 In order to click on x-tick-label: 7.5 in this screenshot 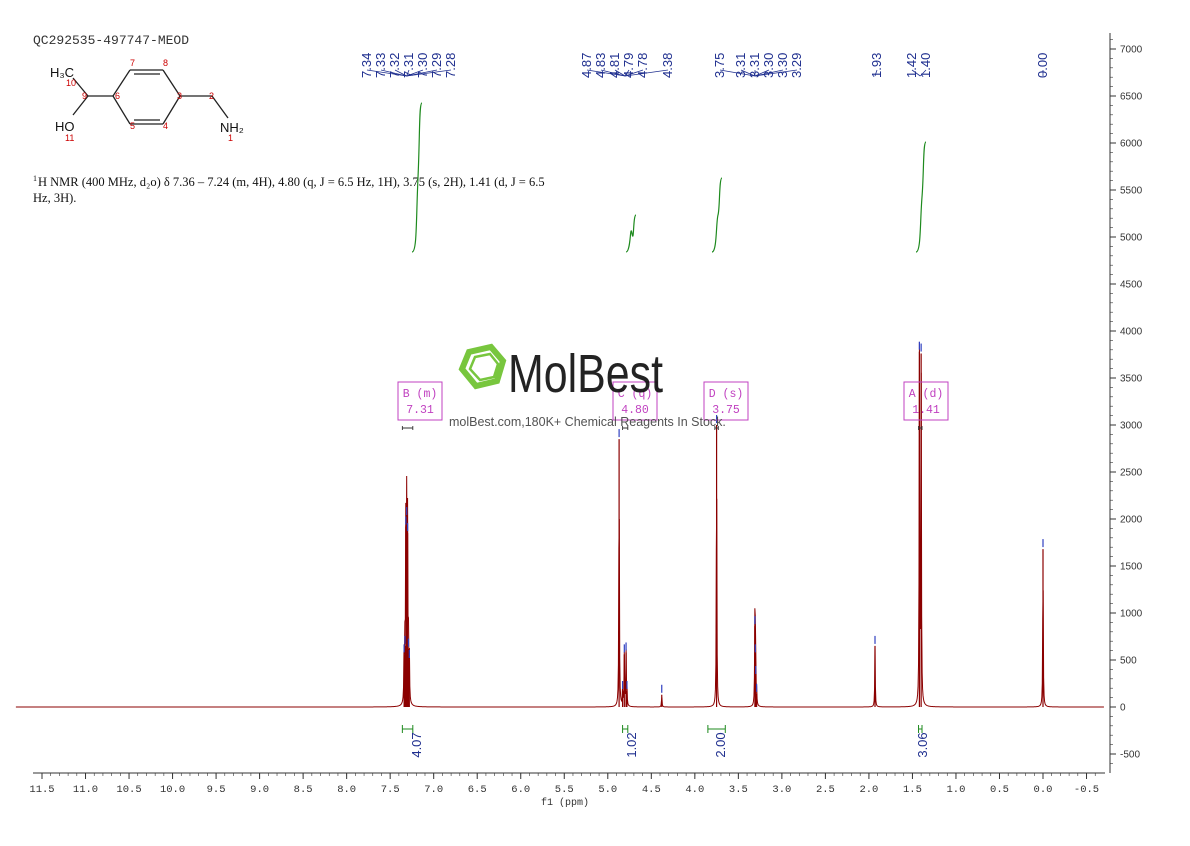, I will do `click(390, 790)`.